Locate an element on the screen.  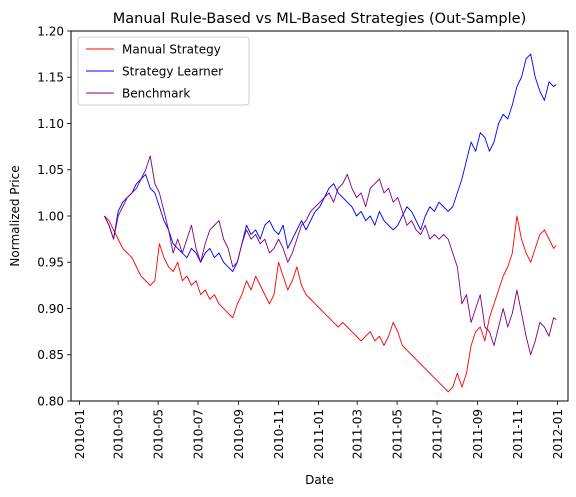
x-tick-label: 2011-11 is located at coordinates (518, 434).